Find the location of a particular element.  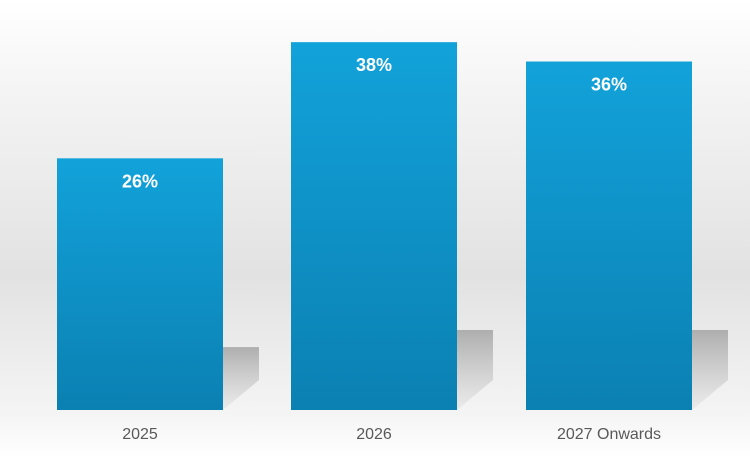

category-labels-group: 2025 2026 2027 Onwards is located at coordinates (391, 434).